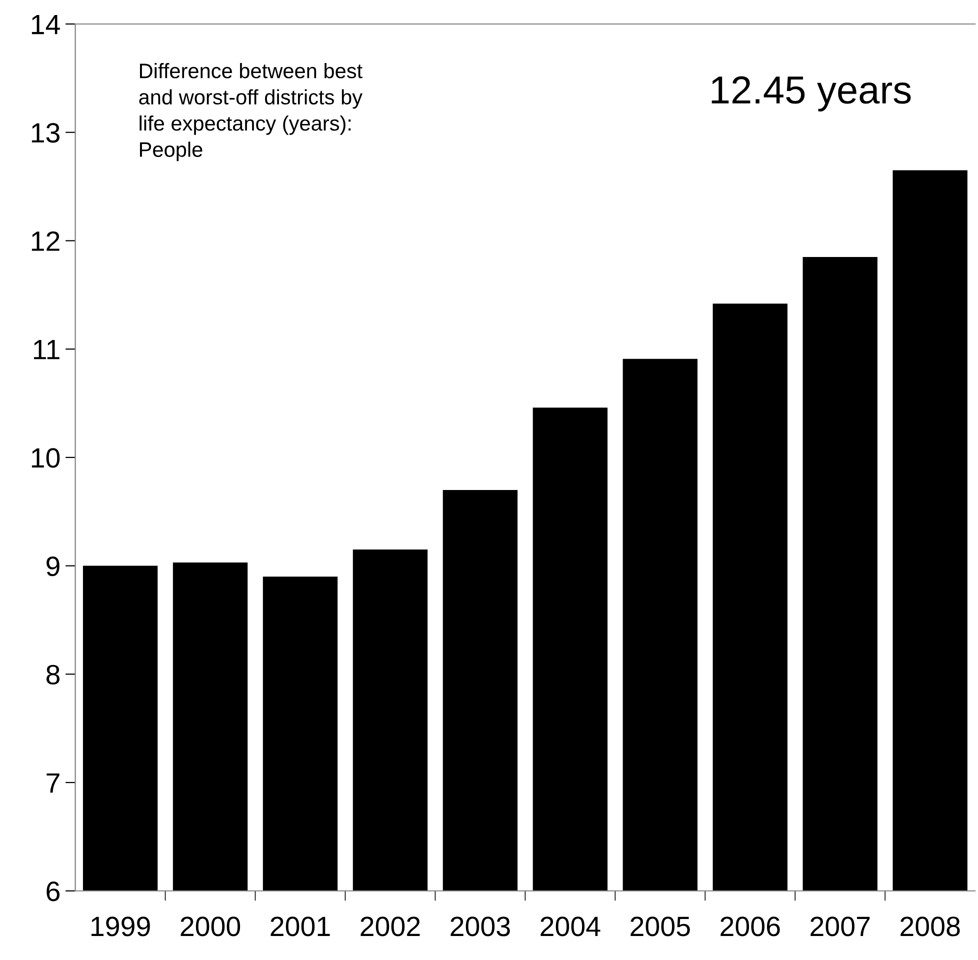 This screenshot has height=960, width=978. What do you see at coordinates (46, 241) in the screenshot?
I see `y-tick-label: 12` at bounding box center [46, 241].